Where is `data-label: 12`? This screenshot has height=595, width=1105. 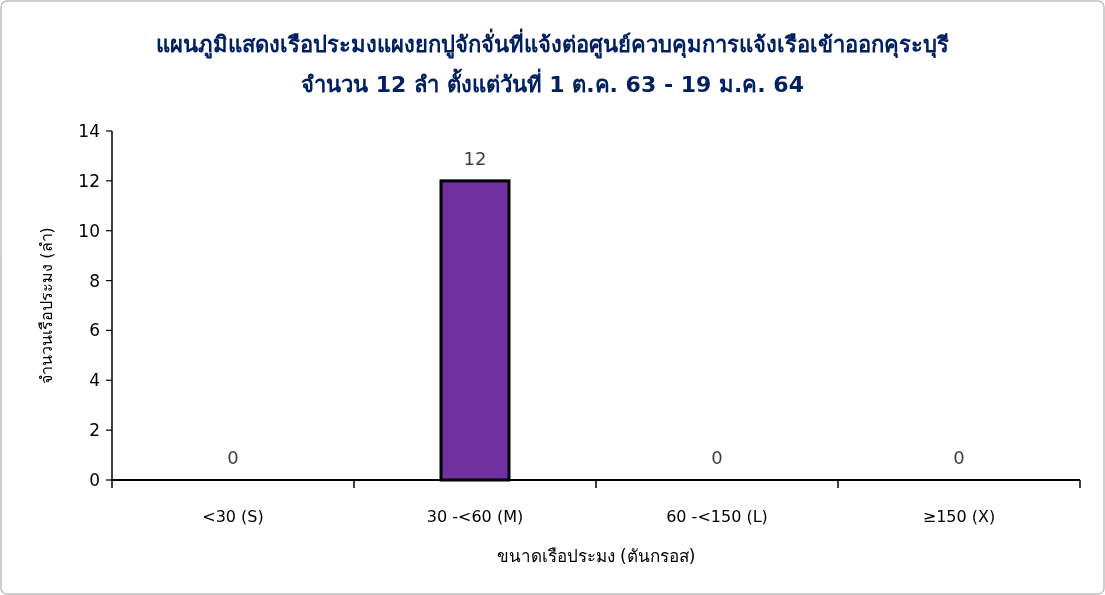
data-label: 12 is located at coordinates (475, 158).